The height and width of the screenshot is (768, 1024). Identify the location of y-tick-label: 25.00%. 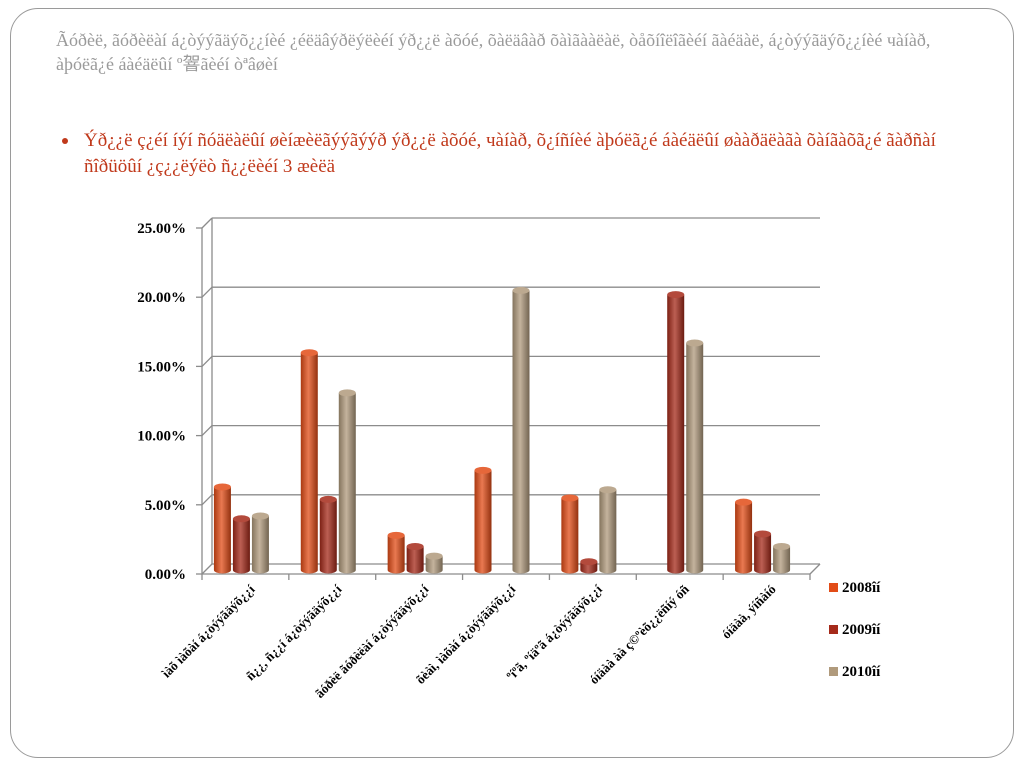
(161, 229).